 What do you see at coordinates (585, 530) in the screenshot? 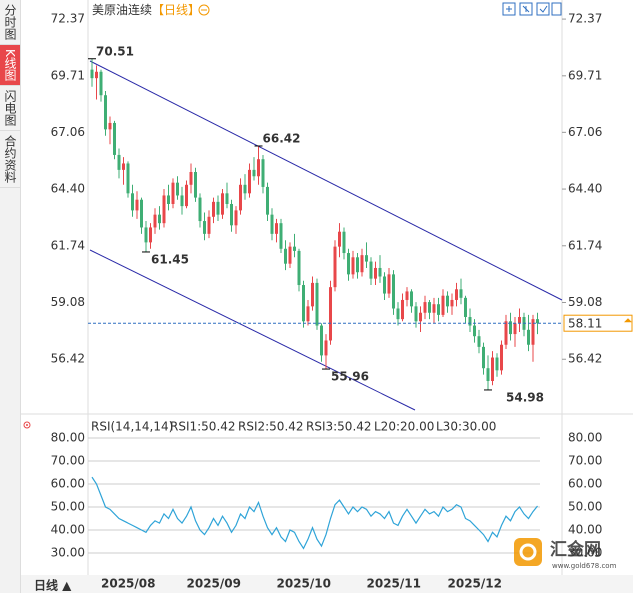
I see `y-tick-label: 40.00` at bounding box center [585, 530].